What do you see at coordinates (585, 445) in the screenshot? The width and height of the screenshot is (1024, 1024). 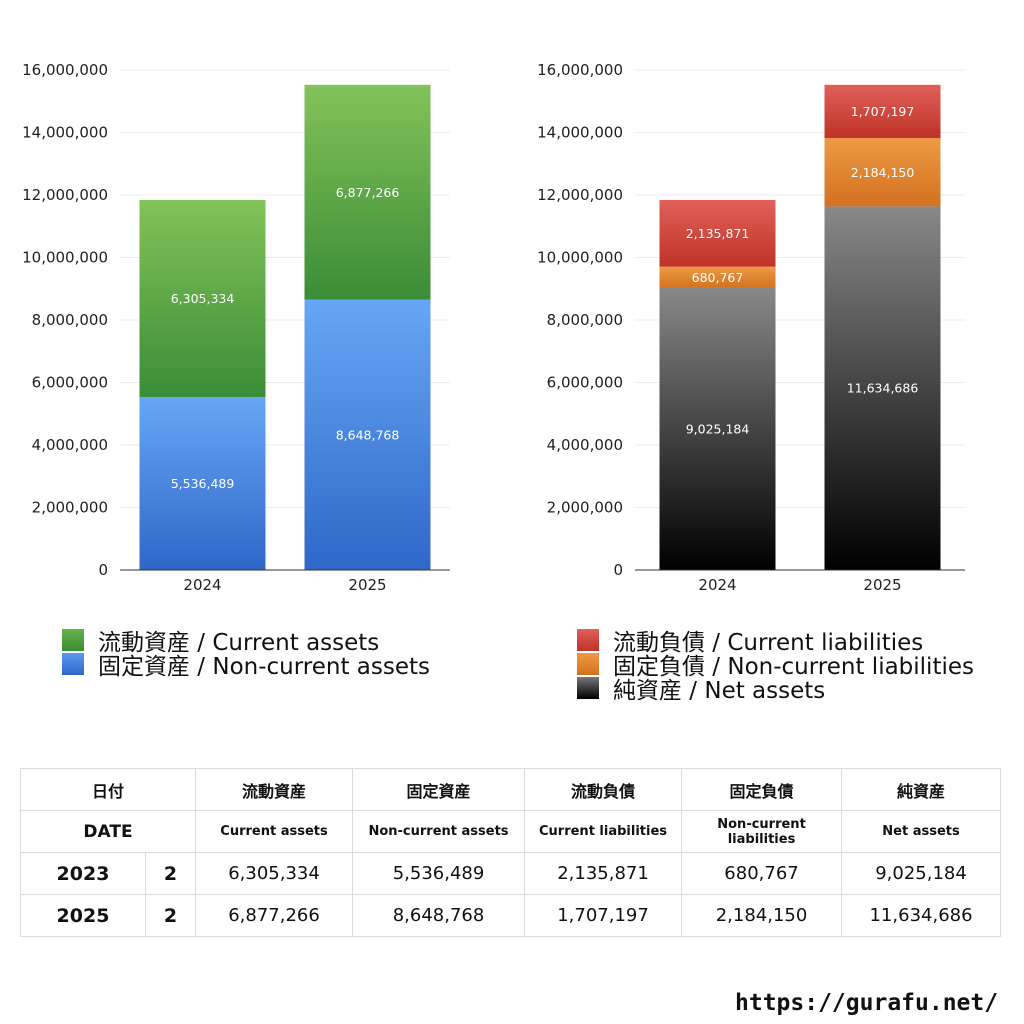 I see `liab-y-tick-label: 4,000,000` at bounding box center [585, 445].